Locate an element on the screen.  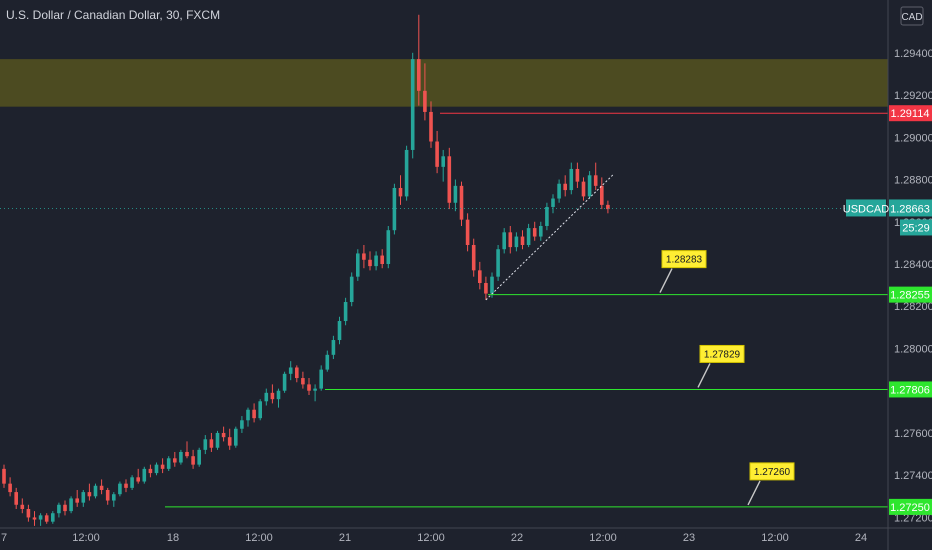
x-tick-label: 24 is located at coordinates (861, 538).